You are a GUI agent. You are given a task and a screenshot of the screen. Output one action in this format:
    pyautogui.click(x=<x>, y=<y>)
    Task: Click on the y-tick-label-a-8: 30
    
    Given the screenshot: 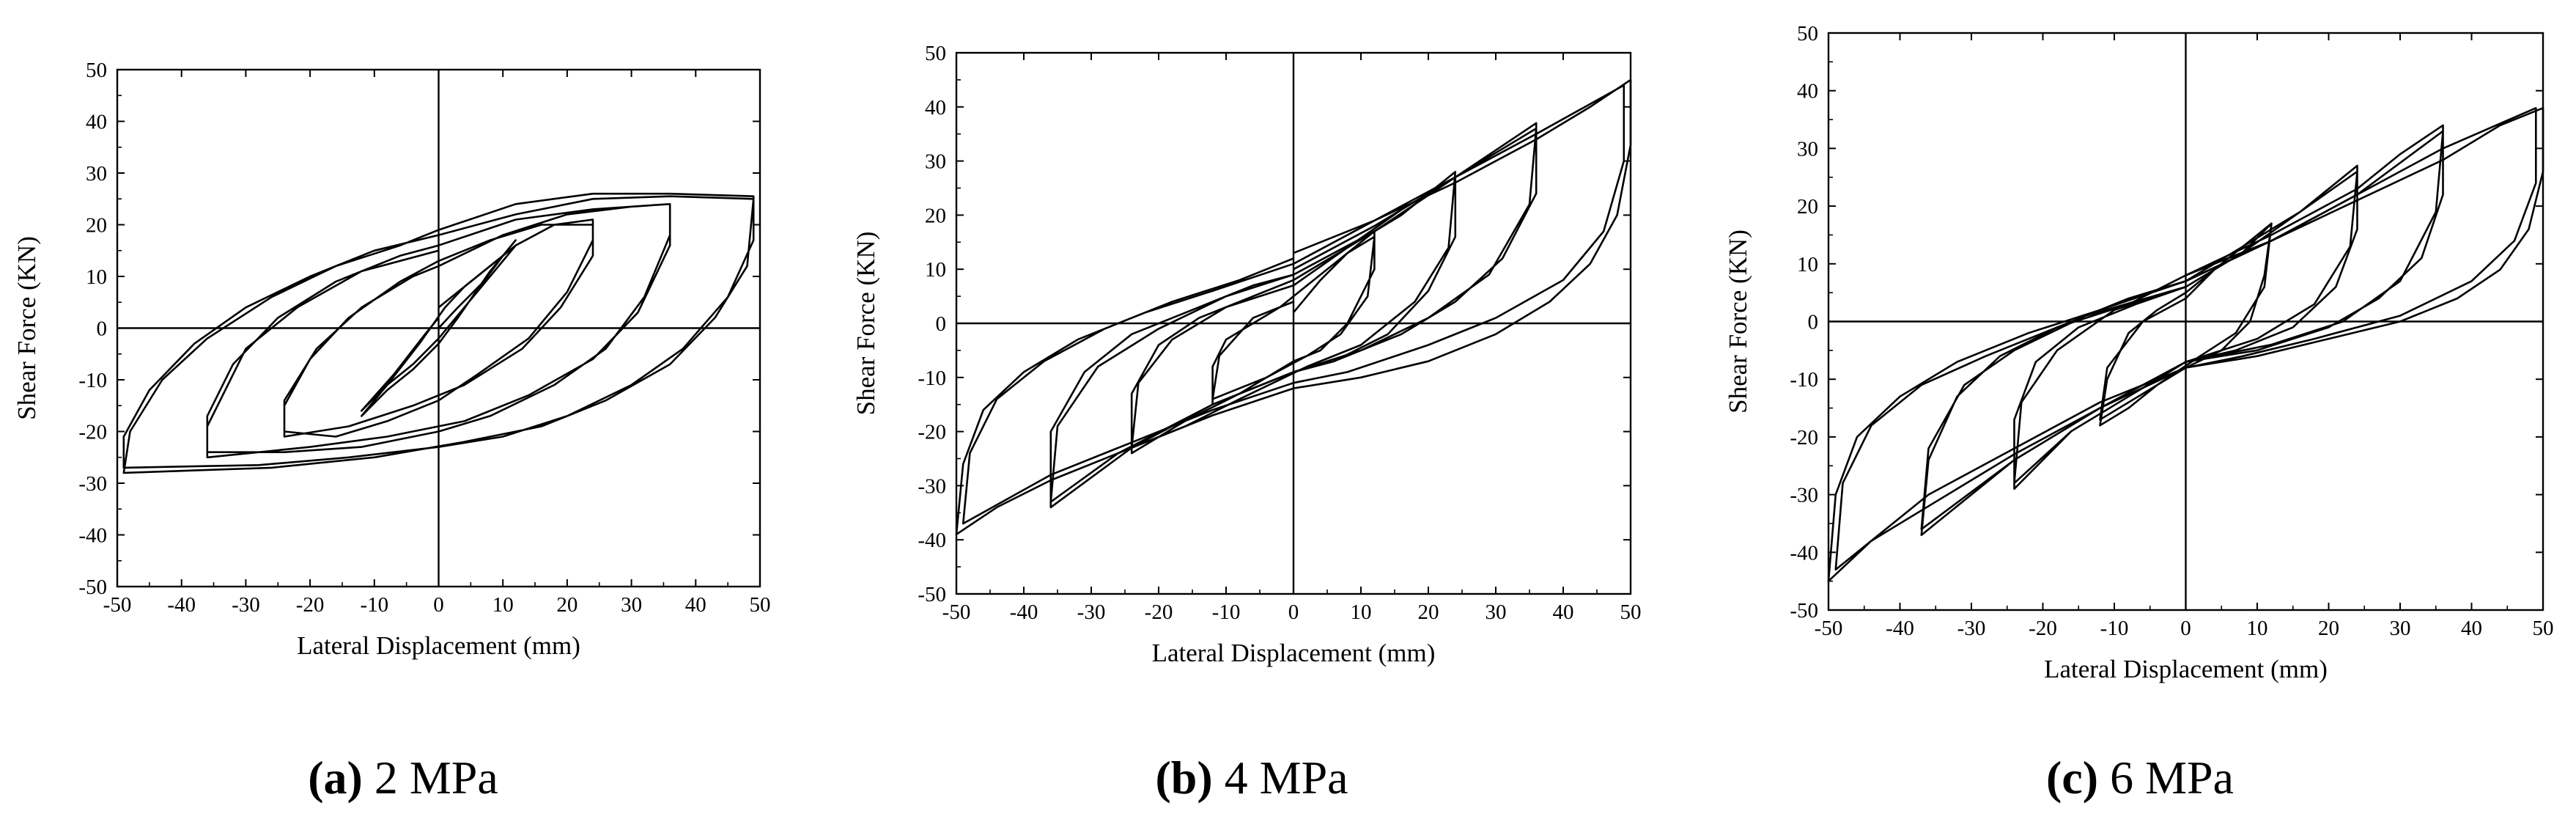 What is the action you would take?
    pyautogui.click(x=96, y=174)
    